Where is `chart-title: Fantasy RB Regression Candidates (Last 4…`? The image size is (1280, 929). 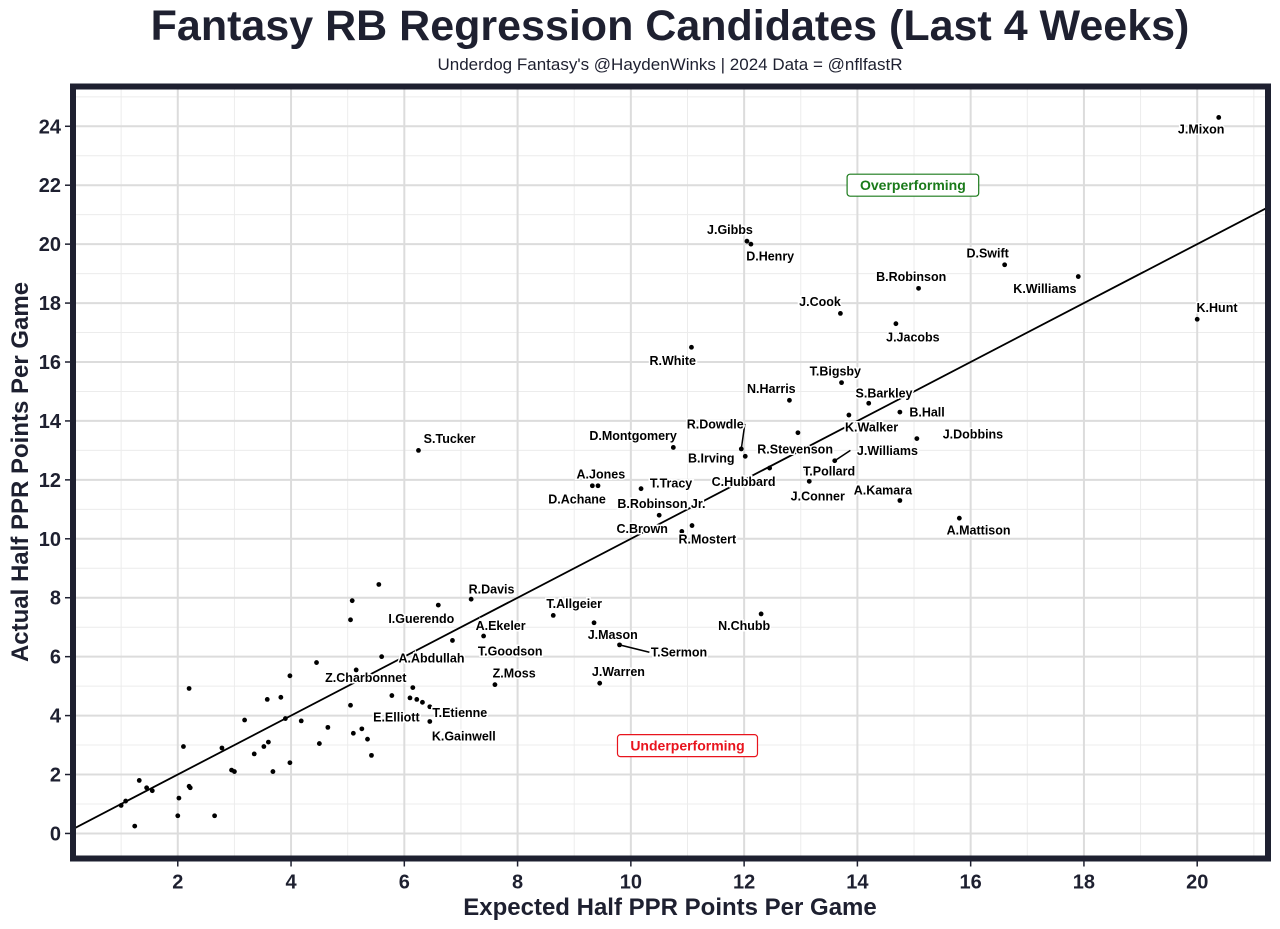
chart-title: Fantasy RB Regression Candidates (Last 4… is located at coordinates (670, 26).